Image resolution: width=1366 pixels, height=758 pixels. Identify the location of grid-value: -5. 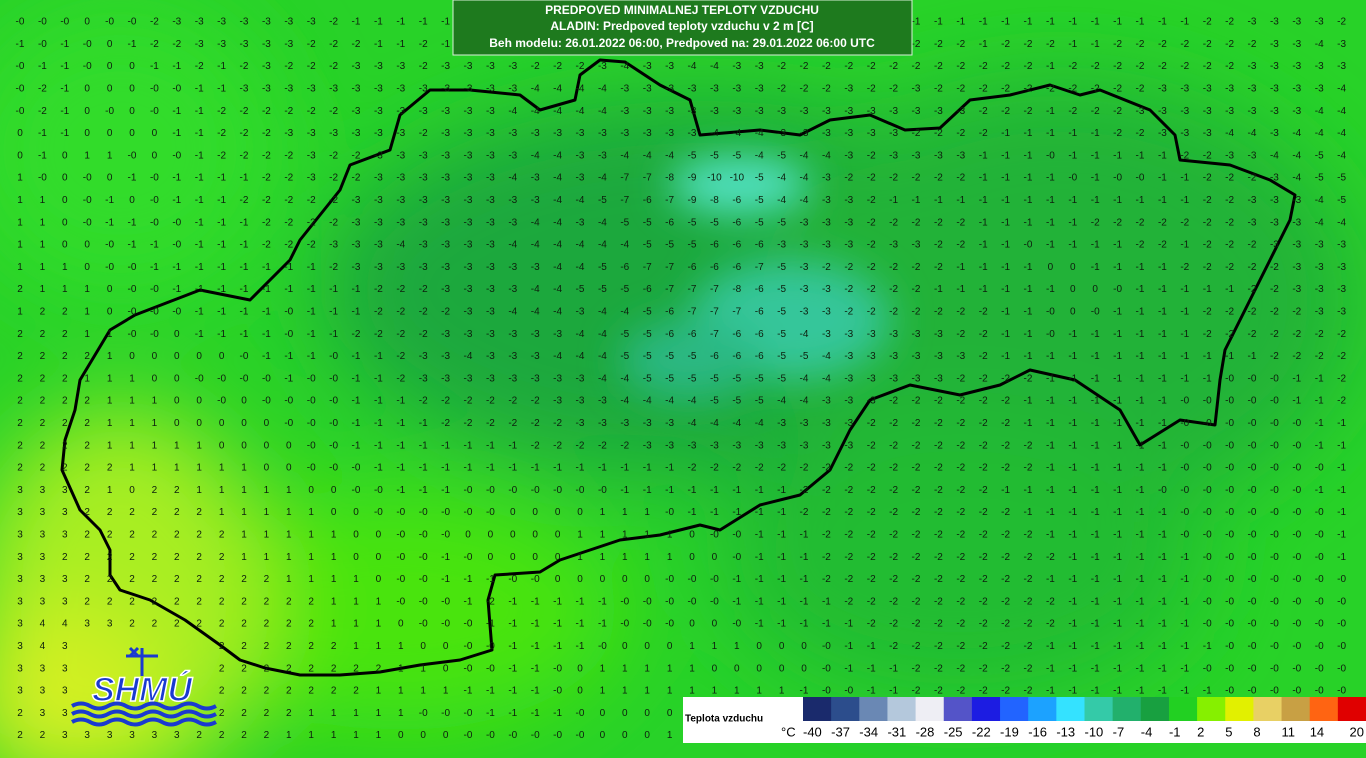
(781, 155).